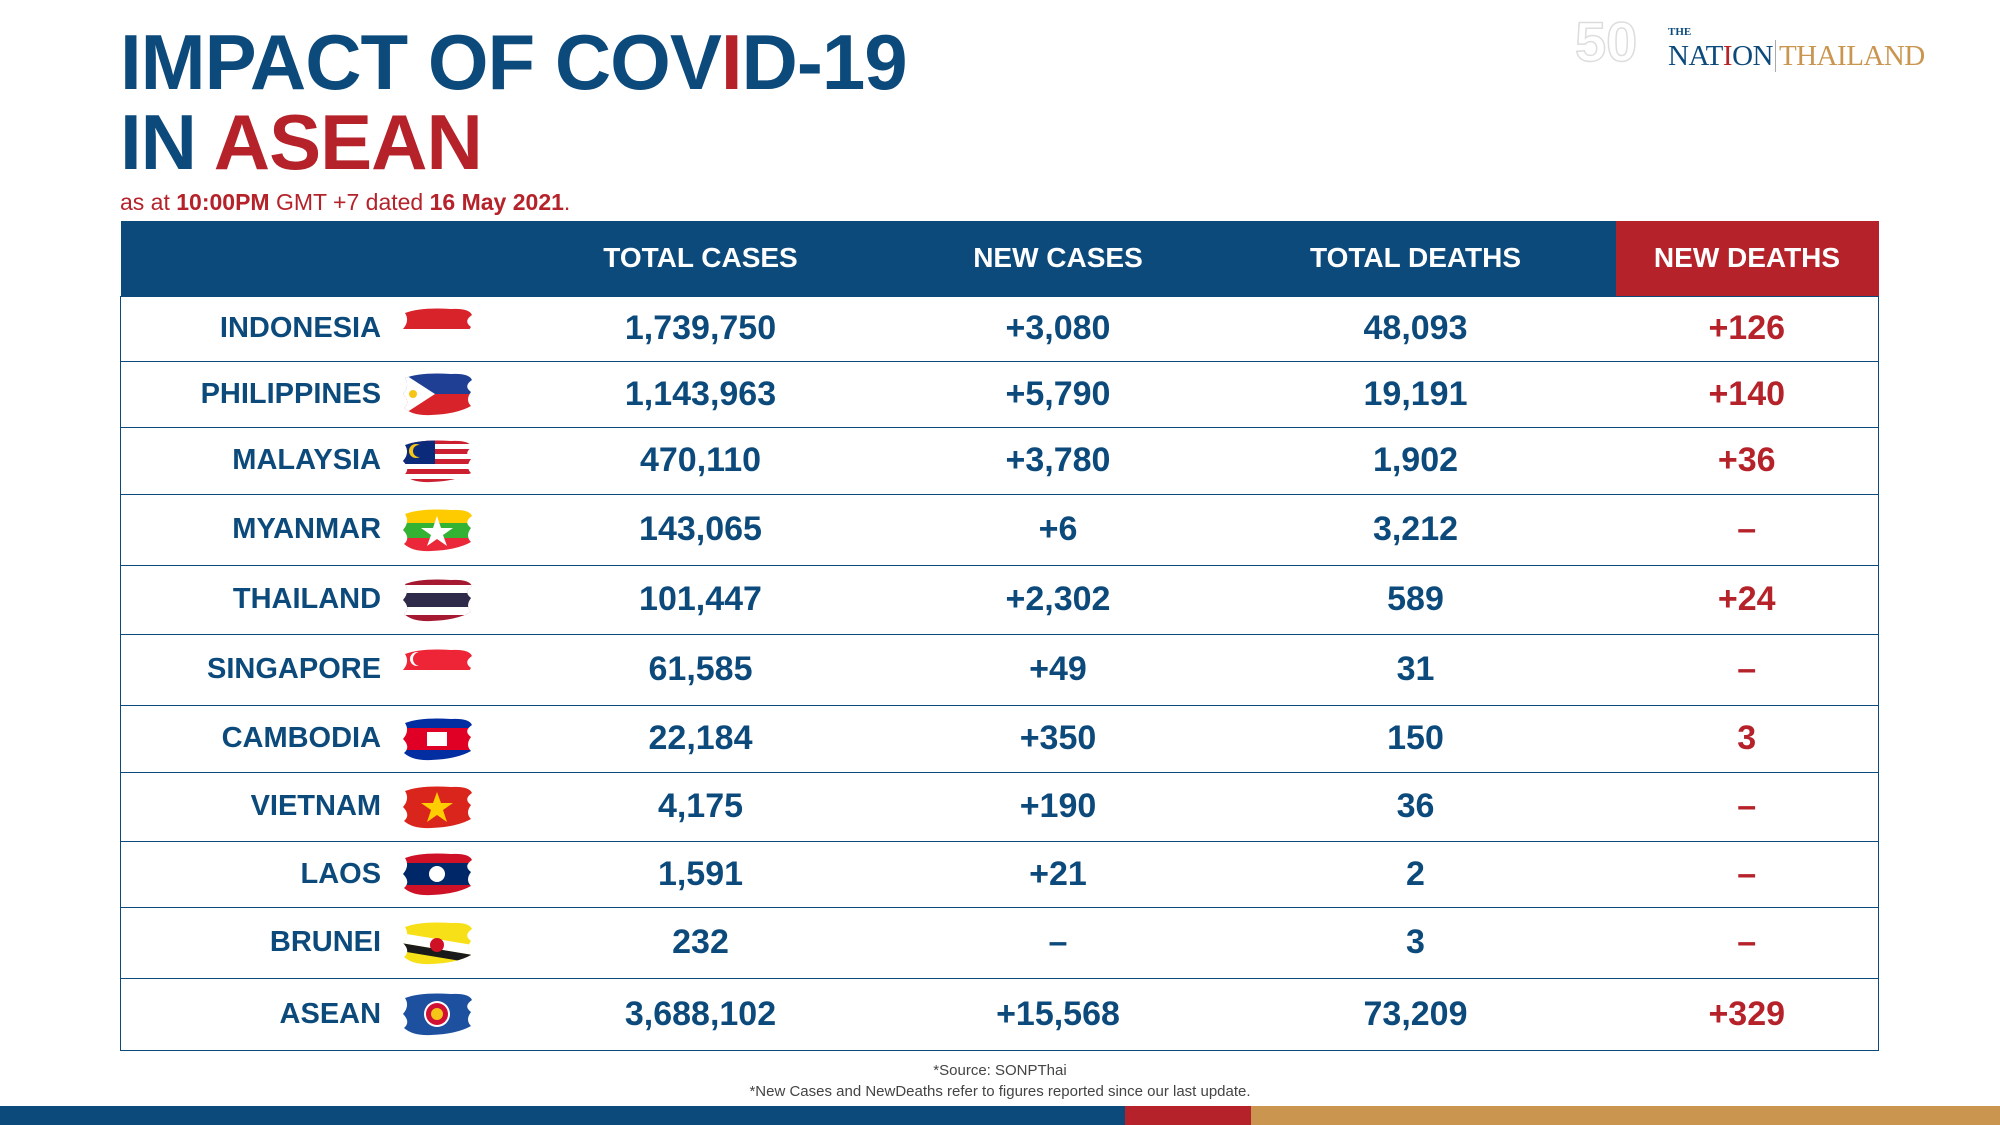 The image size is (2000, 1125). I want to click on logo-wordmark: NATION THAILAND, so click(1796, 56).